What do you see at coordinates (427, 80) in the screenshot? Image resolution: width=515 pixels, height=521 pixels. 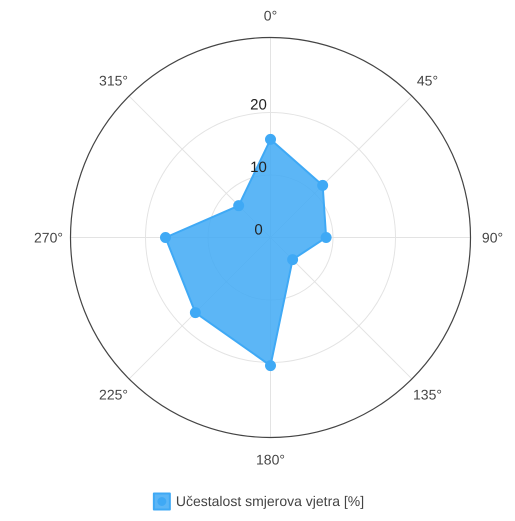 I see `spoke-label: 45°` at bounding box center [427, 80].